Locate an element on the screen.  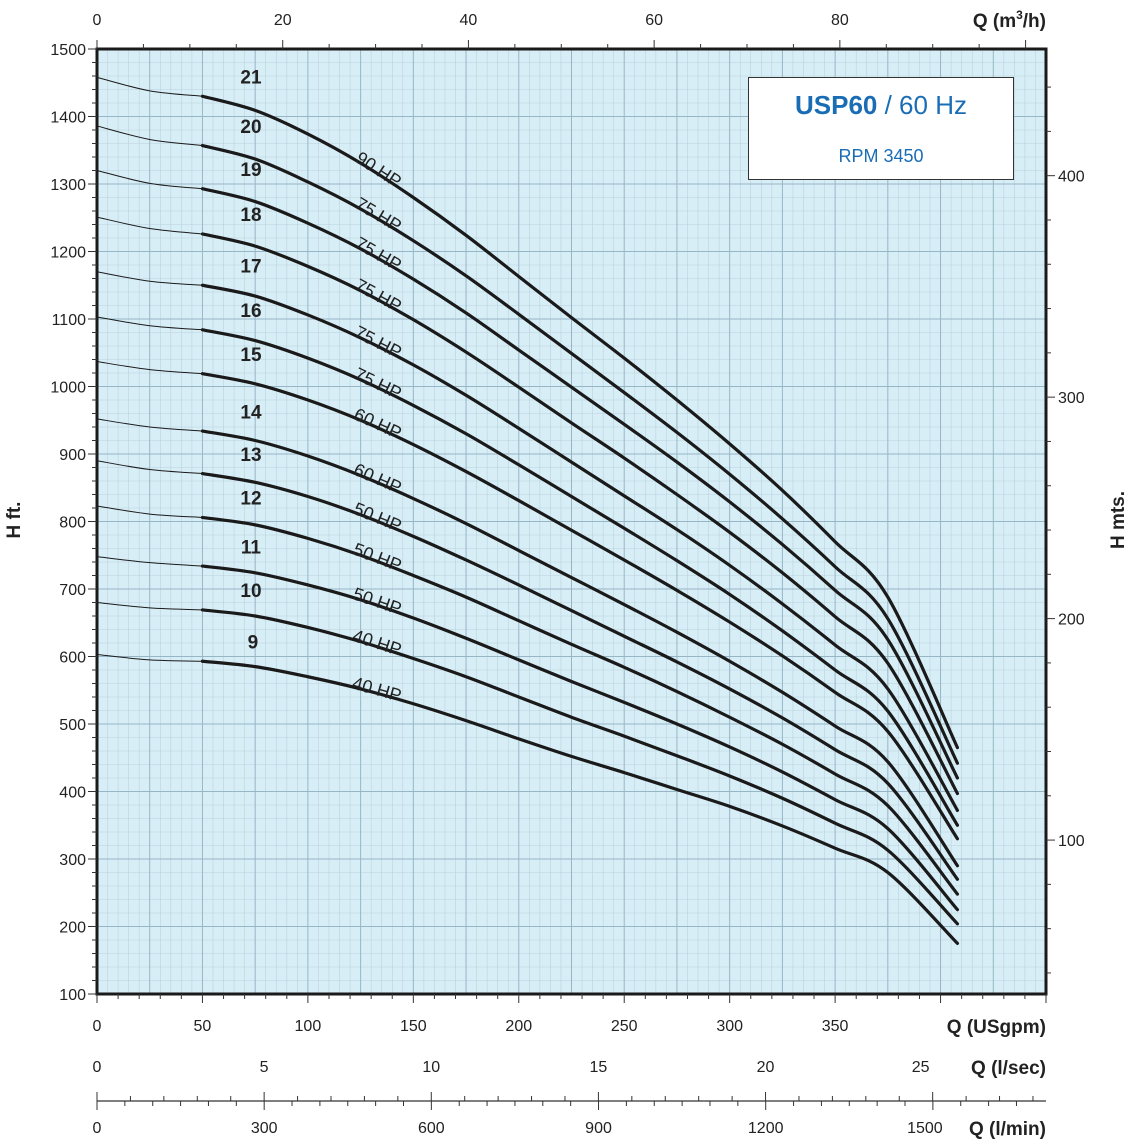
stage-labels: 9 10 11 12 13 14 15 16 17 18 19 20 21 is located at coordinates (251, 361).